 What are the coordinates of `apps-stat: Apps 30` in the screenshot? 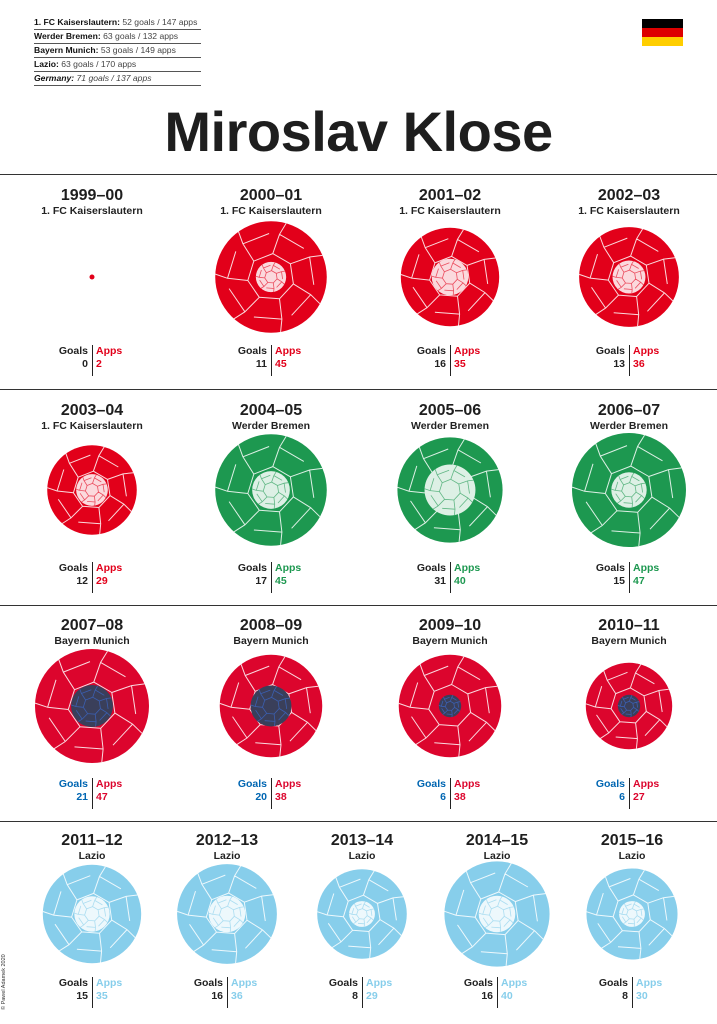 It's located at (649, 990).